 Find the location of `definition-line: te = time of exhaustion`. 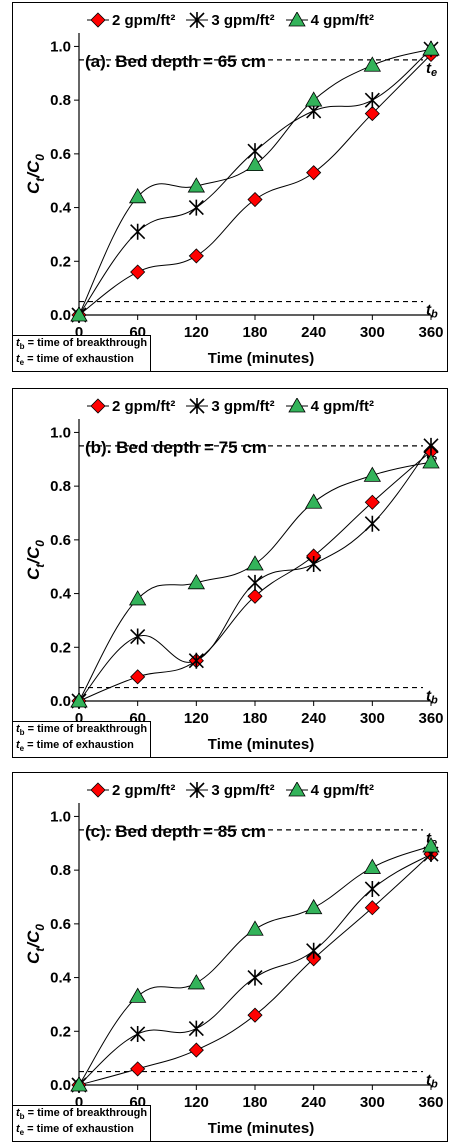

definition-line: te = time of exhaustion is located at coordinates (75, 745).